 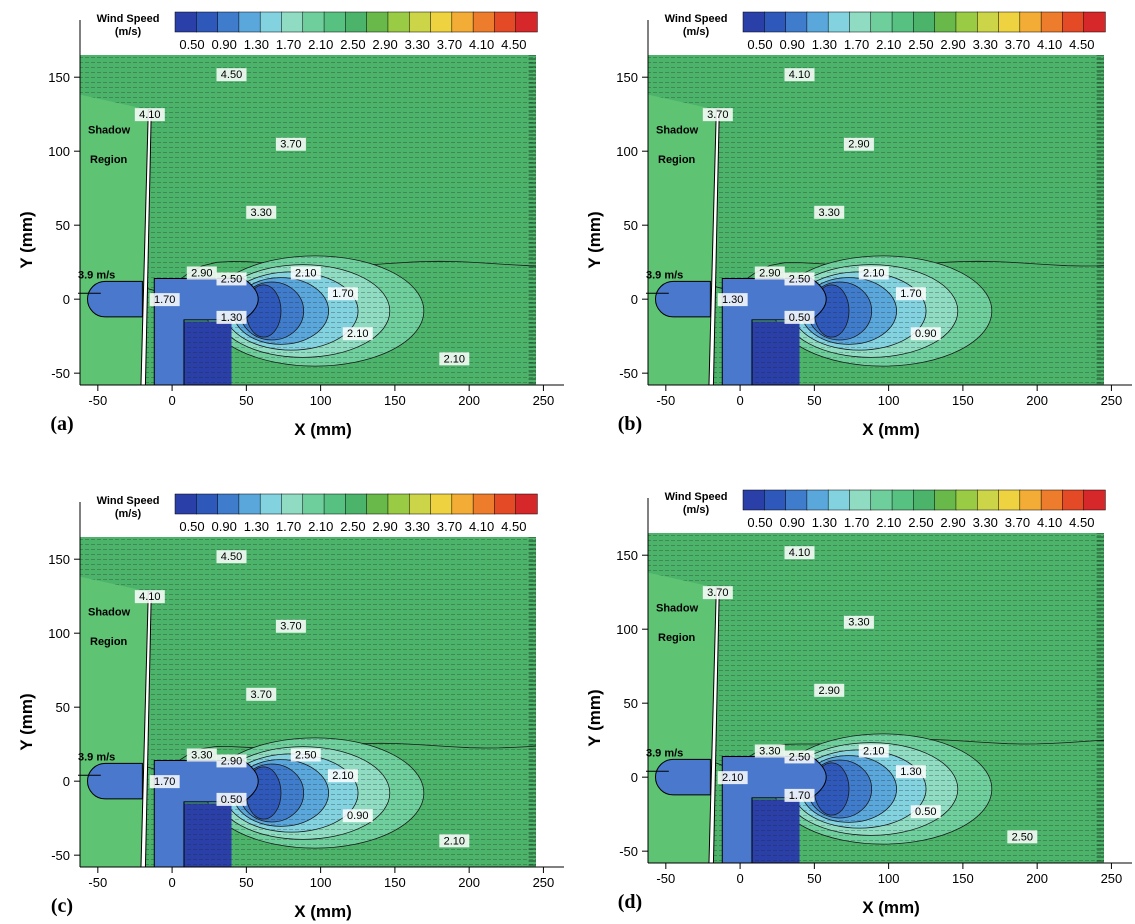 I want to click on colorbar-tick-label: 1.30, so click(x=824, y=522).